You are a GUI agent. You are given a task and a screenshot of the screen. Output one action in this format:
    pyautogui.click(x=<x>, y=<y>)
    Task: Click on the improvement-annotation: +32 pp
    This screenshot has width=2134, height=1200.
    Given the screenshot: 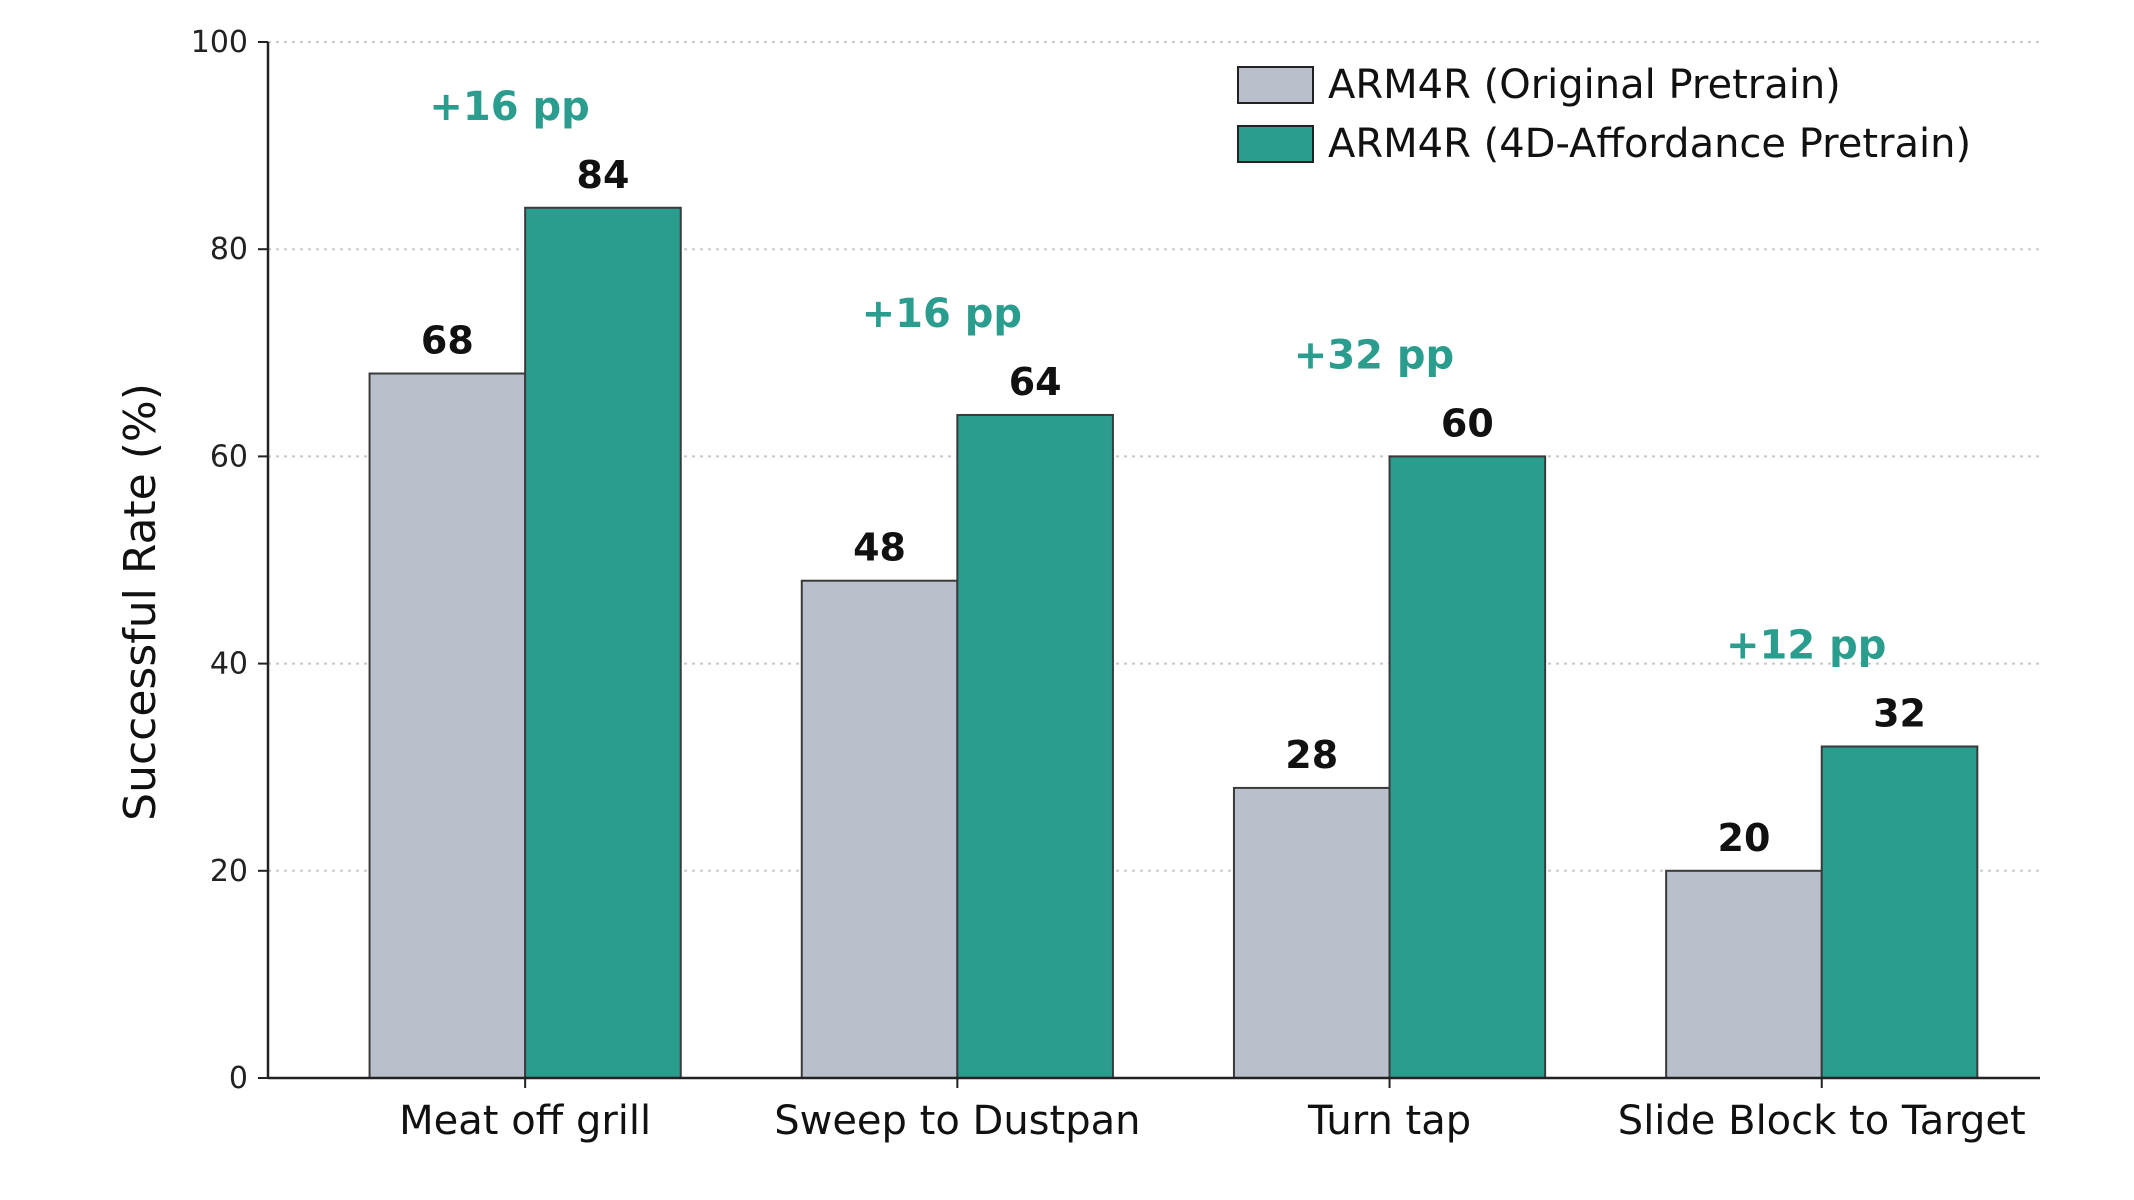 What is the action you would take?
    pyautogui.click(x=1374, y=355)
    